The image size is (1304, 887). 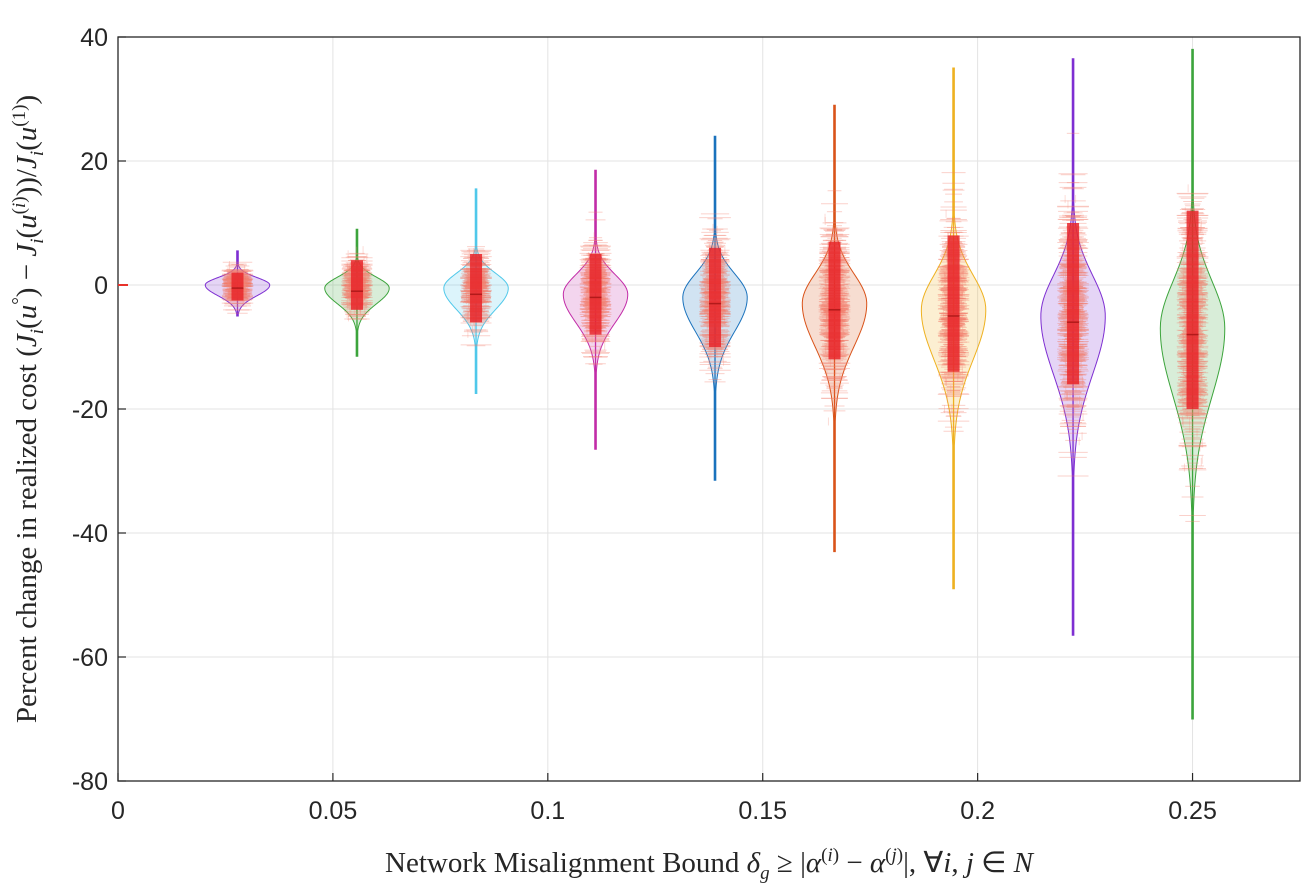 I want to click on y-tick-label: -20, so click(x=90, y=410).